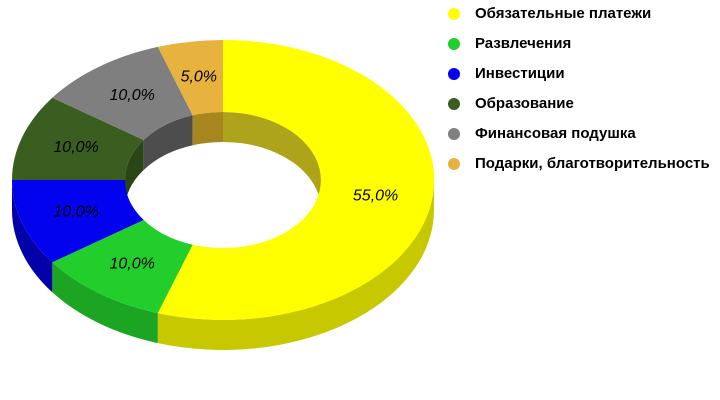 The width and height of the screenshot is (720, 400). Describe the element at coordinates (272, 161) in the screenshot. I see `segment-inner-wall-mandatory-payments` at that location.